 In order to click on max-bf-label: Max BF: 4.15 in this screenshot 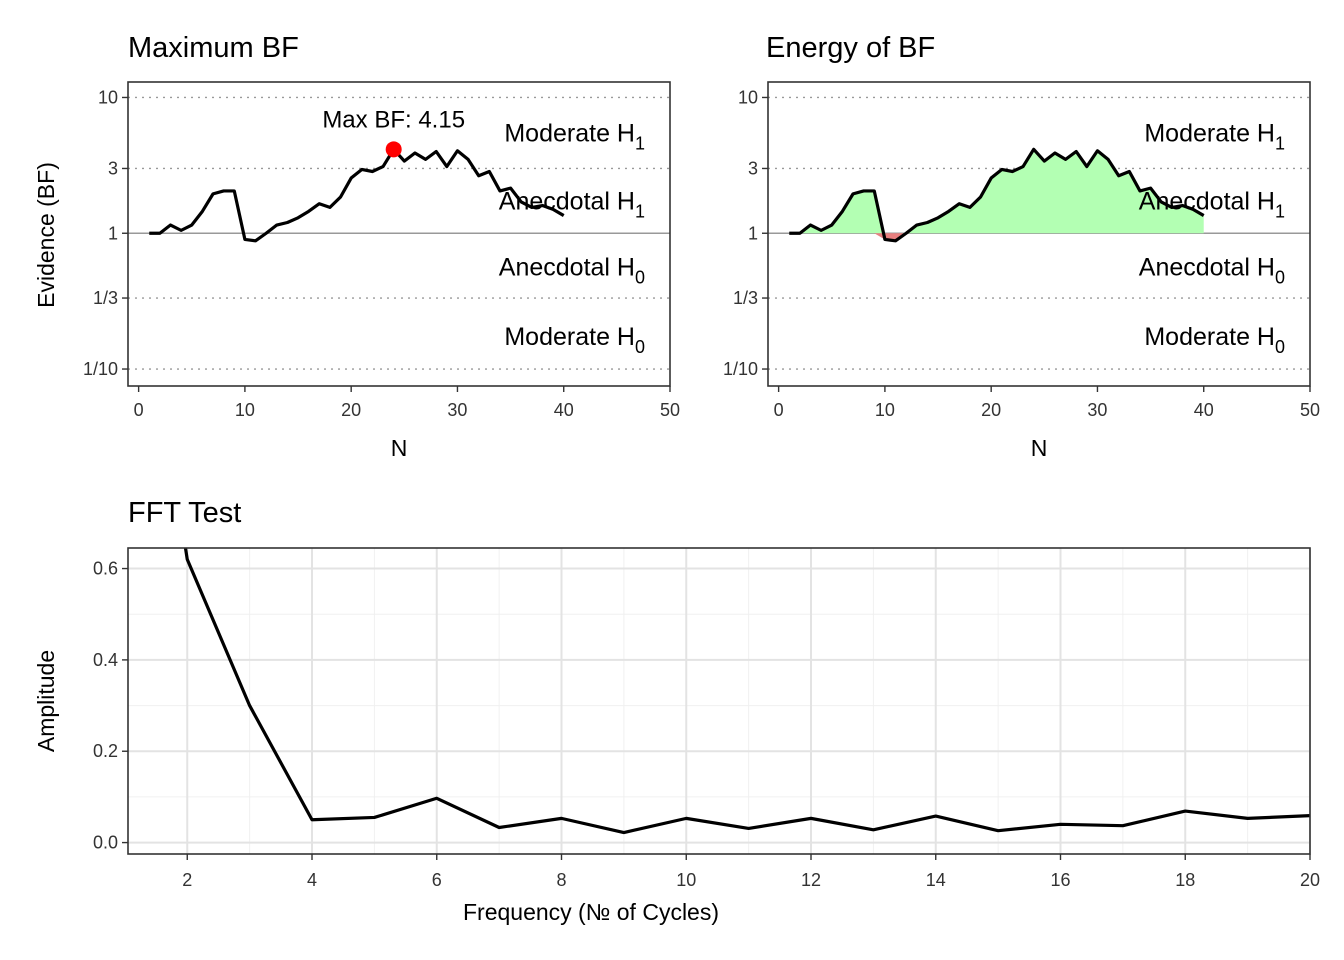, I will do `click(393, 119)`.